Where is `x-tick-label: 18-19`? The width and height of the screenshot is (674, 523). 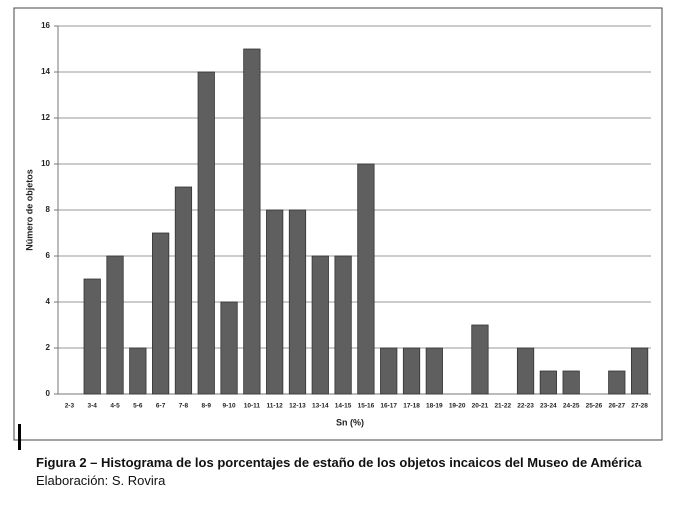
x-tick-label: 18-19 is located at coordinates (434, 406).